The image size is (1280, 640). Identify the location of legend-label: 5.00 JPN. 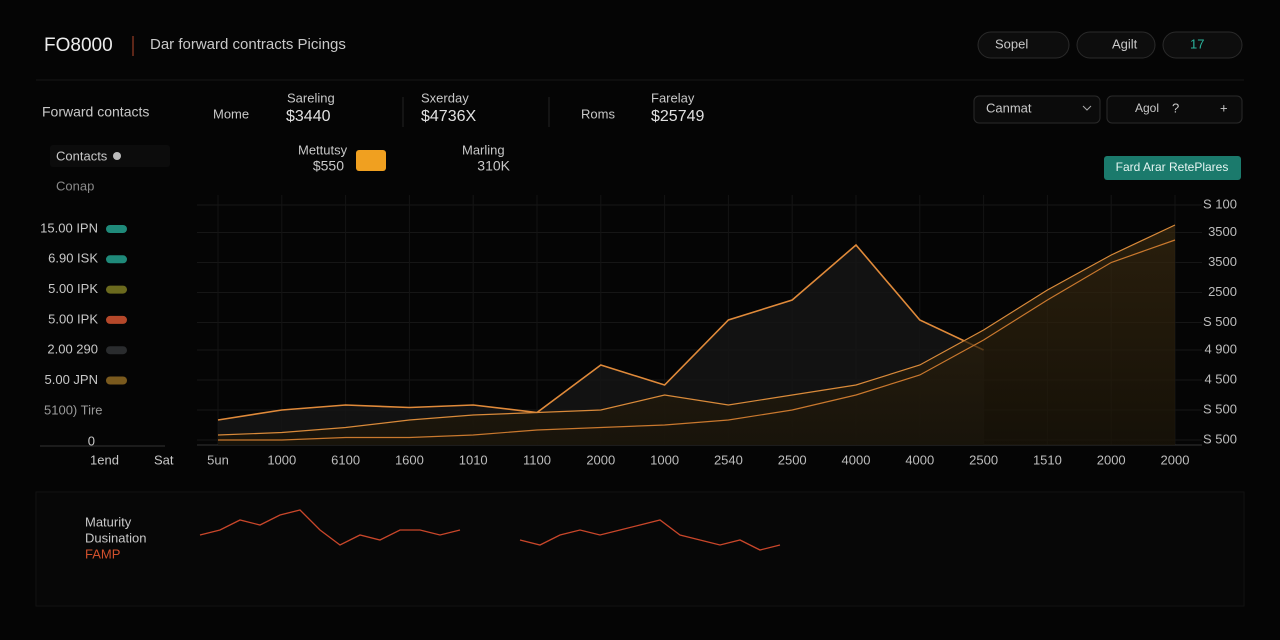
(71, 379).